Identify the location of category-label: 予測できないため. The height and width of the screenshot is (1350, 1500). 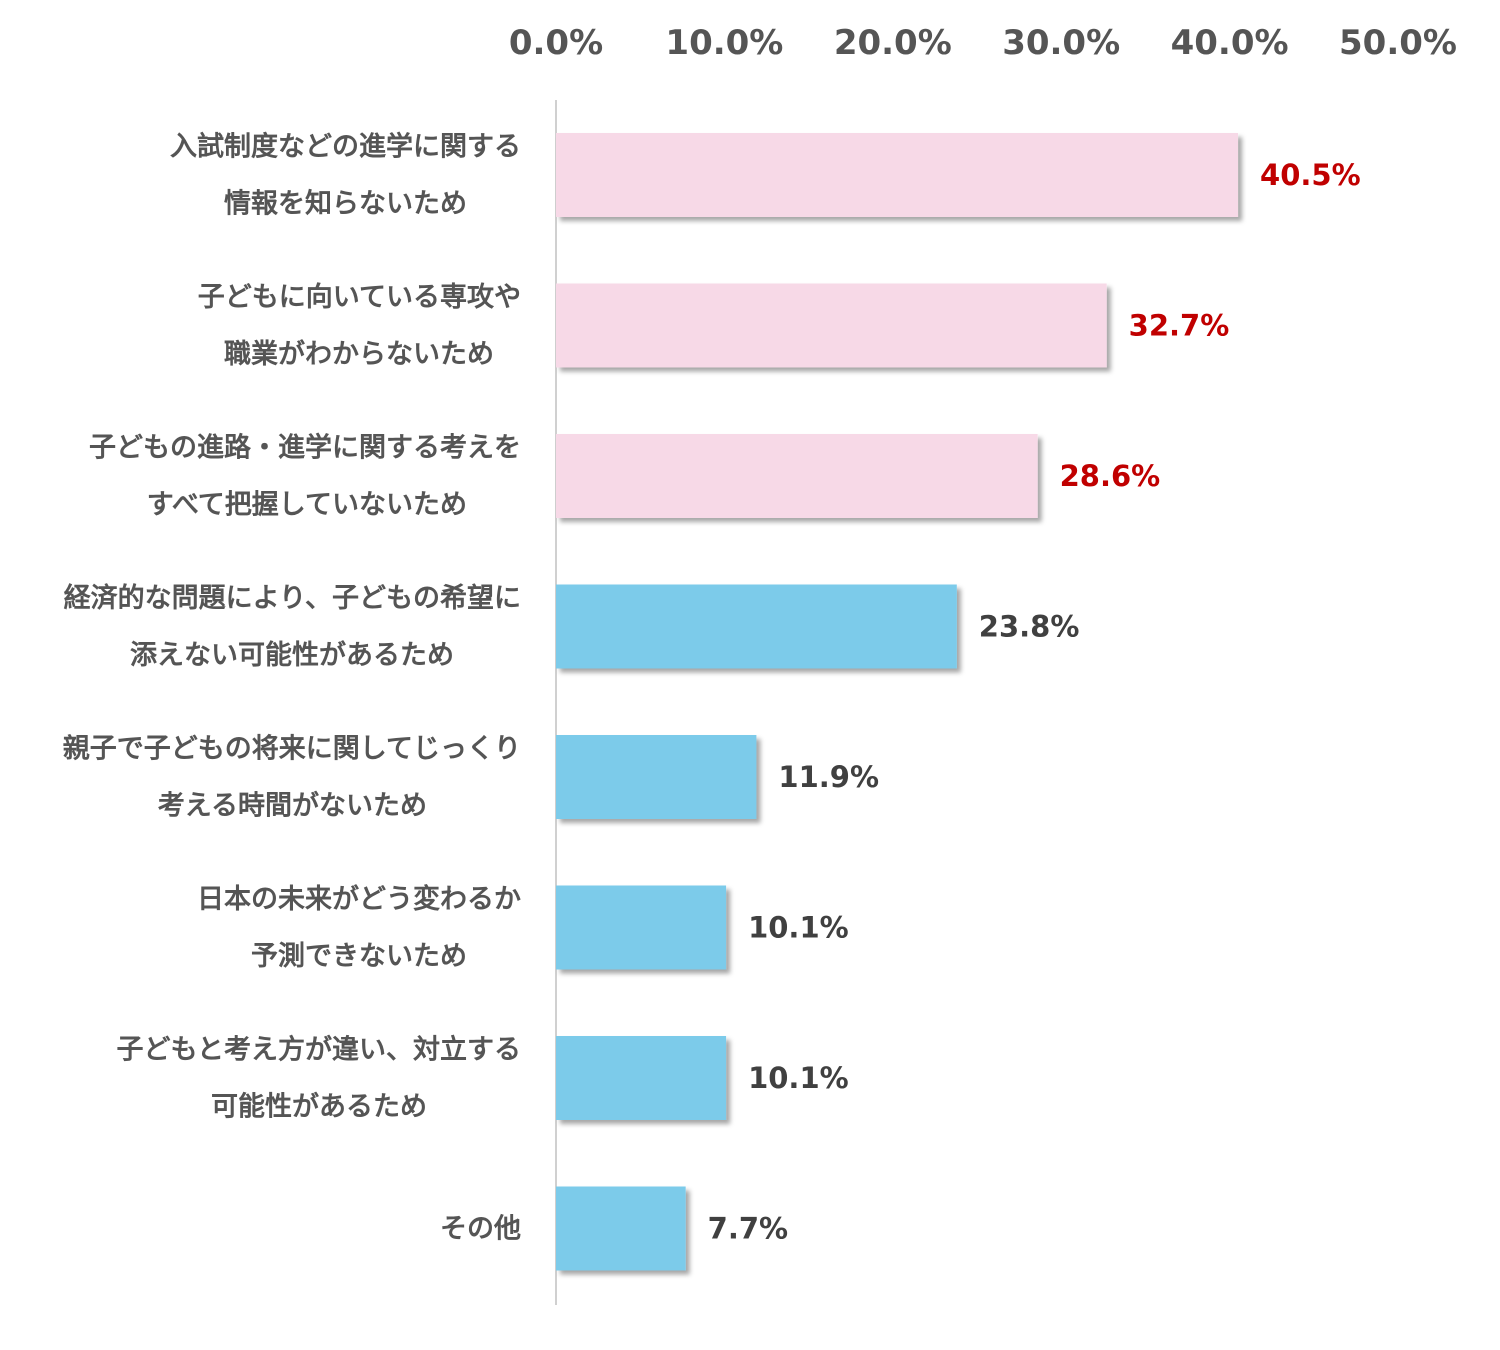
(359, 956).